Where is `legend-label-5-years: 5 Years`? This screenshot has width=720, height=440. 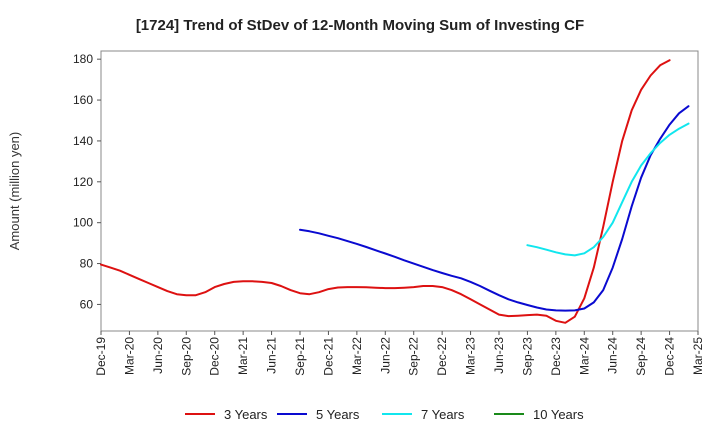 legend-label-5-years: 5 Years is located at coordinates (338, 414).